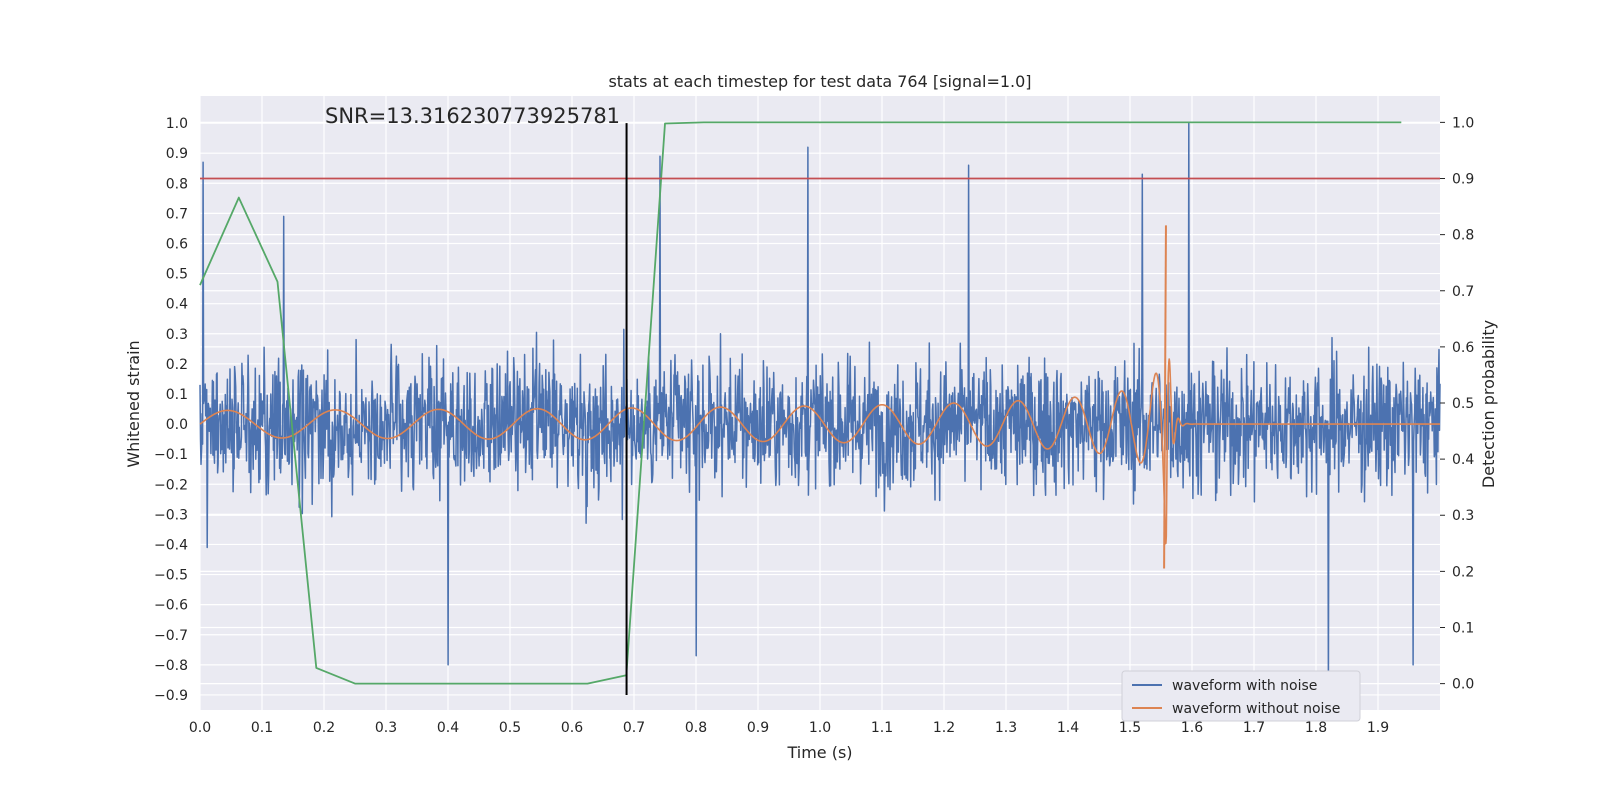 The image size is (1600, 800). Describe the element at coordinates (171, 515) in the screenshot. I see `y-tick-label: −0.3` at that location.